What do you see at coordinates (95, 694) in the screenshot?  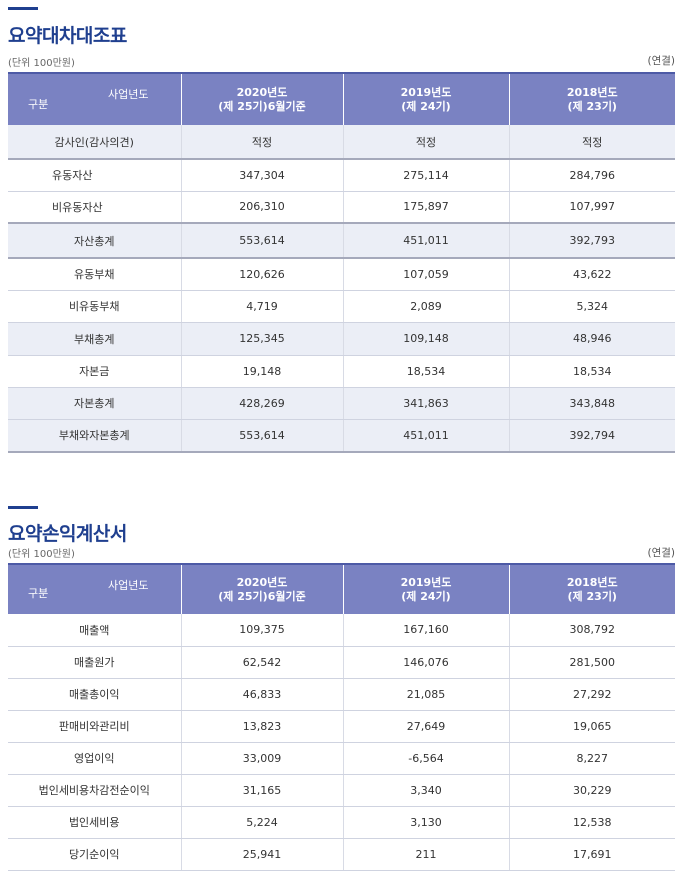 I see `row-label: 매출총이익` at bounding box center [95, 694].